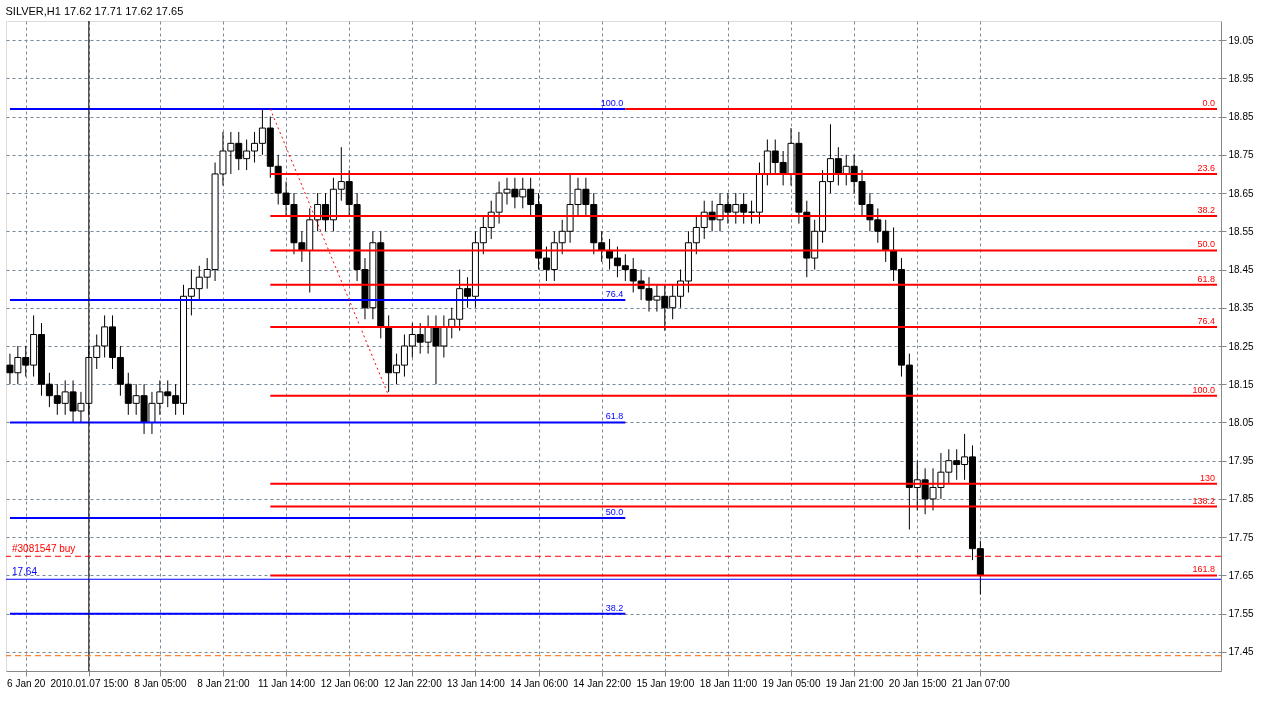 The width and height of the screenshot is (1274, 706). What do you see at coordinates (89, 683) in the screenshot?
I see `x-tick-label: 2010.01.07 15:00` at bounding box center [89, 683].